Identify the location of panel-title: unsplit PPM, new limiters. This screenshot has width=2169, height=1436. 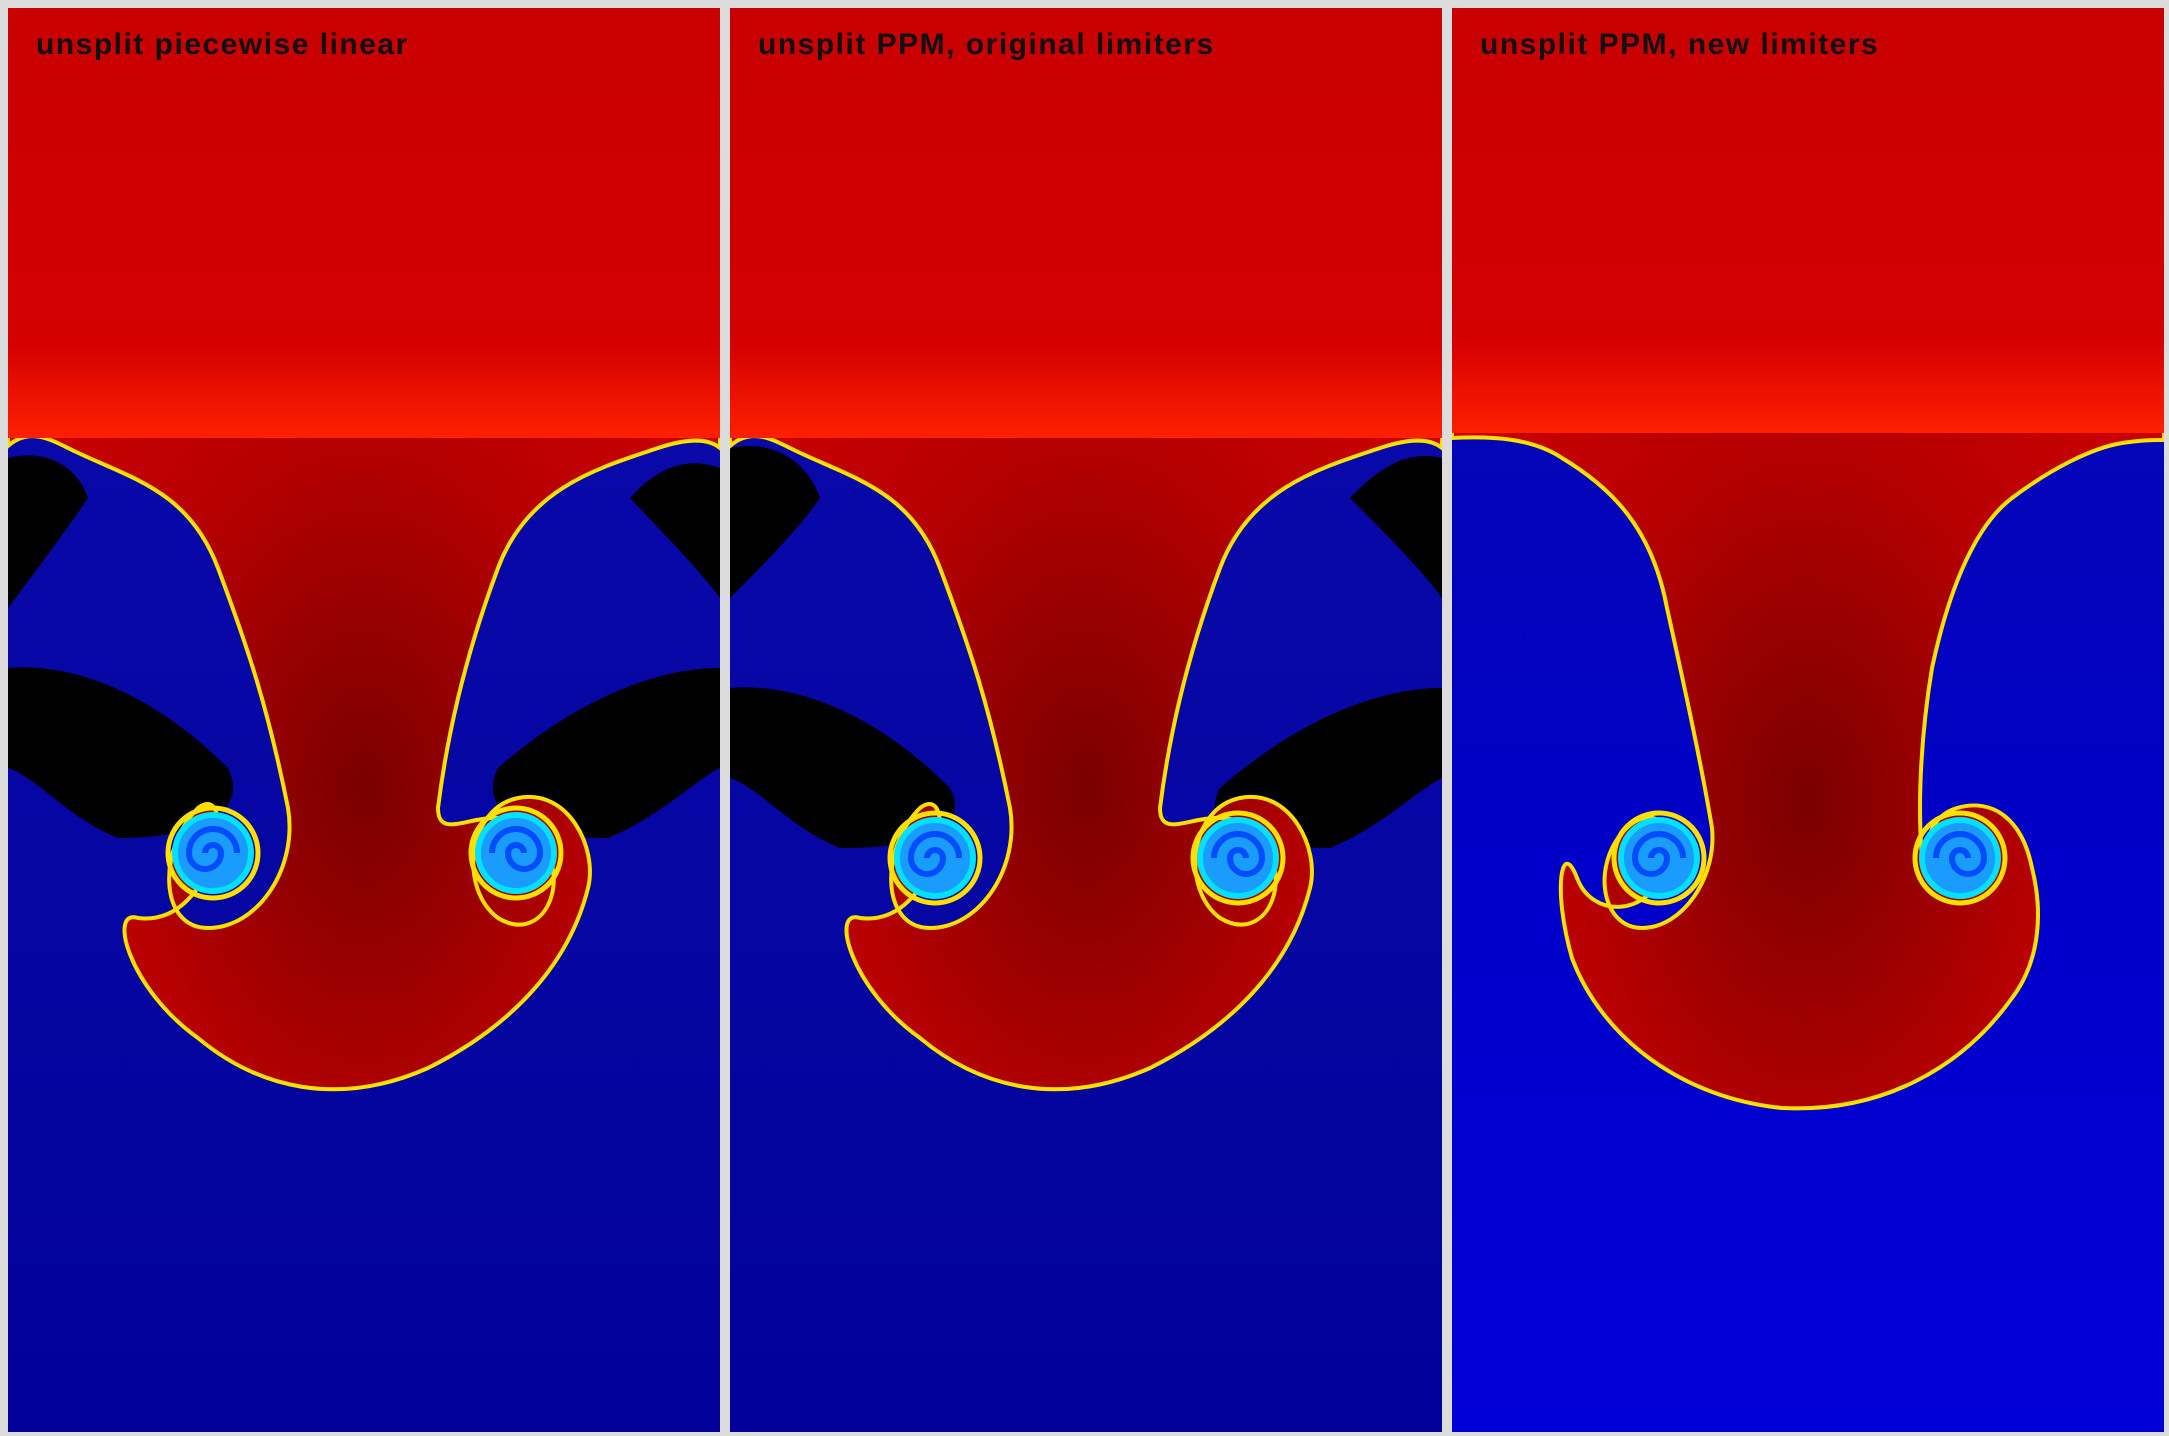
(1680, 44).